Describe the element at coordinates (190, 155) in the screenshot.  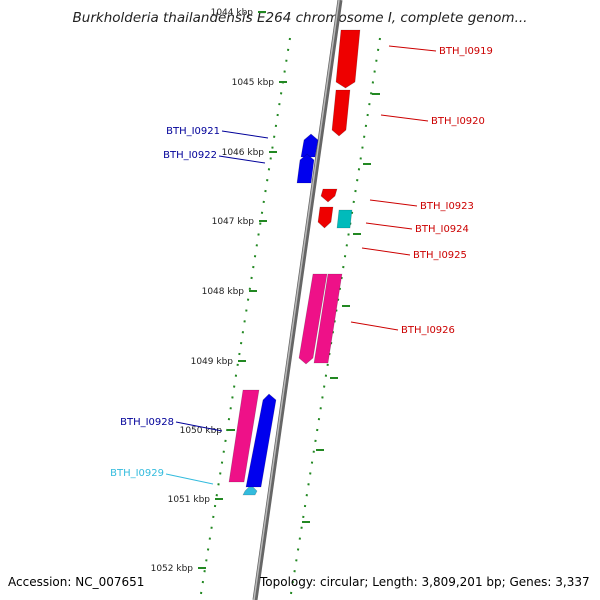
I see `gene-label: BTH_I0922` at that location.